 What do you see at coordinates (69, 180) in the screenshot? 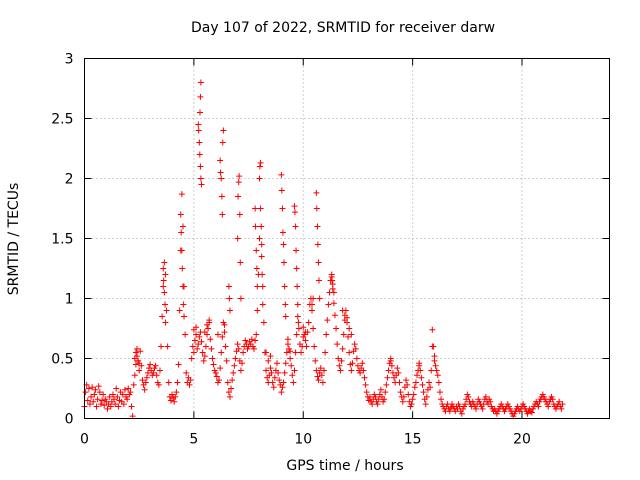
I see `y-tick-label: 2` at bounding box center [69, 180].